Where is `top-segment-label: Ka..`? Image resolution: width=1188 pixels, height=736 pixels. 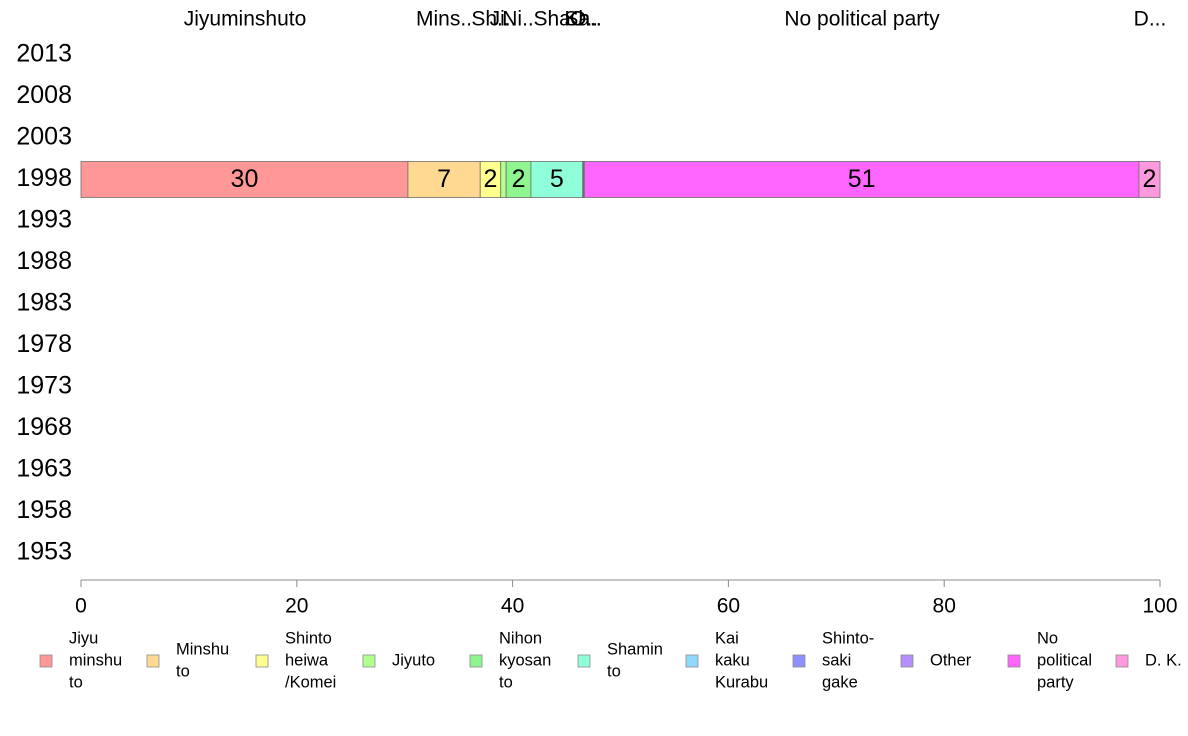
top-segment-label: Ka.. is located at coordinates (582, 19).